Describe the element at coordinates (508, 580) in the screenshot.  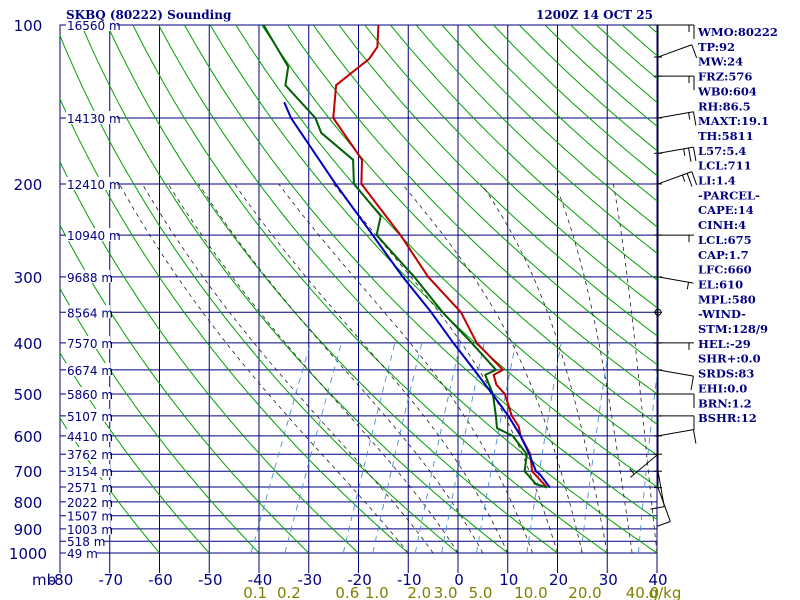
I see `temperature-tick-label: 10` at that location.